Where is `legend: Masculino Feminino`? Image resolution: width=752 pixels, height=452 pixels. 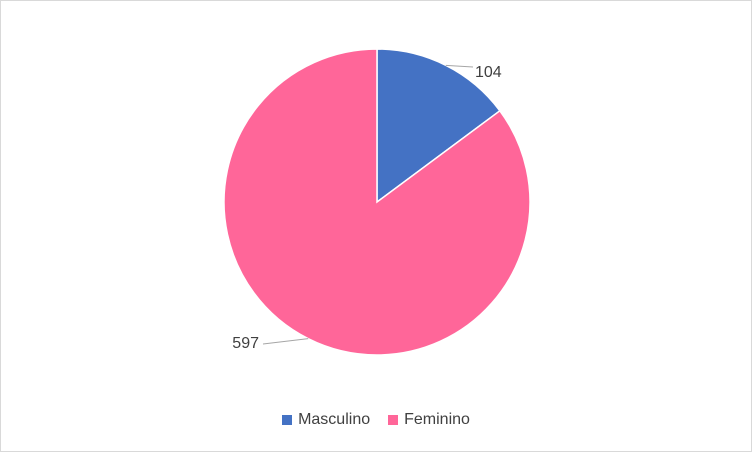 legend: Masculino Feminino is located at coordinates (376, 420).